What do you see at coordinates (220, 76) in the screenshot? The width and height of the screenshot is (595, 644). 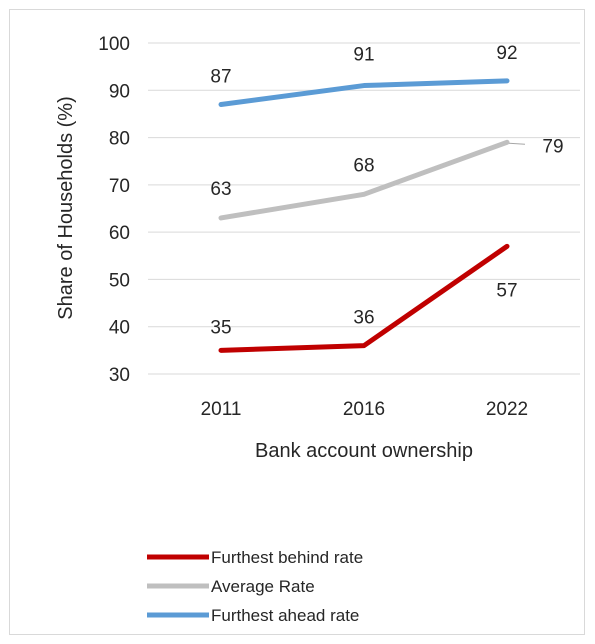 I see `data-label: 87` at bounding box center [220, 76].